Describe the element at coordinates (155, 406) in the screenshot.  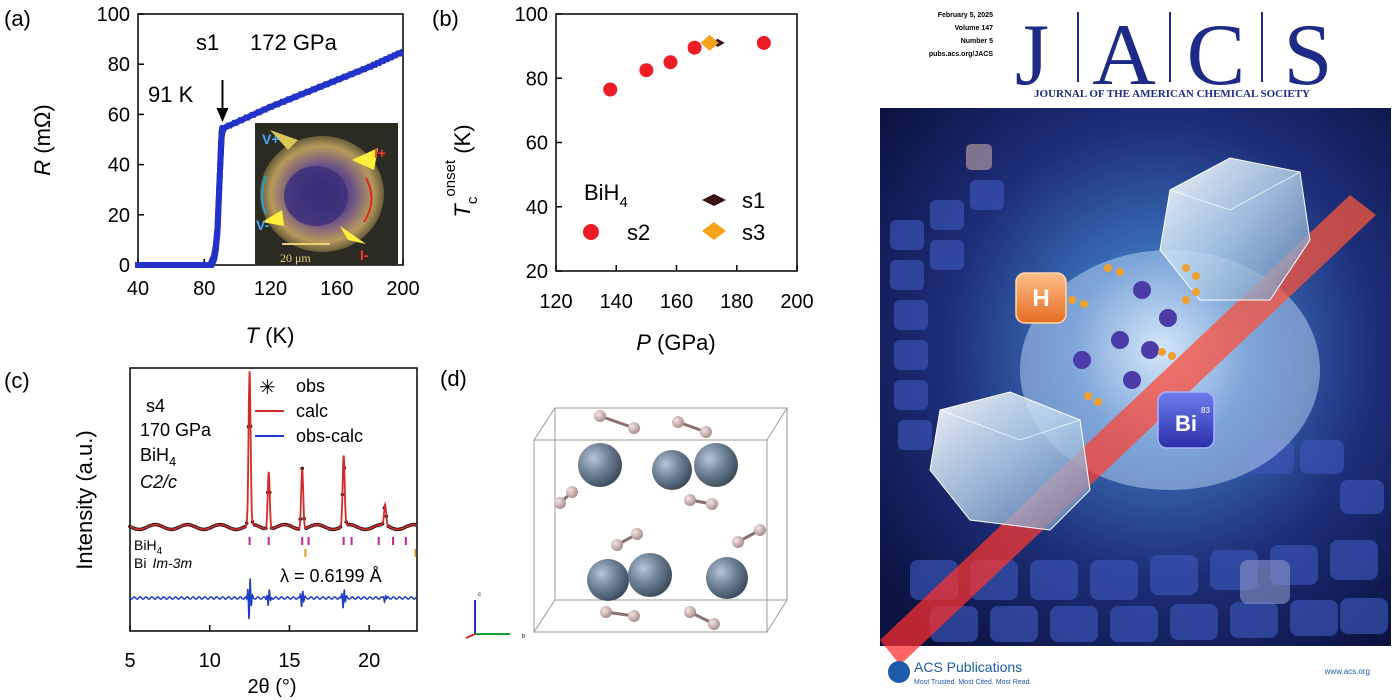
I see `panel-c-sample: s4` at that location.